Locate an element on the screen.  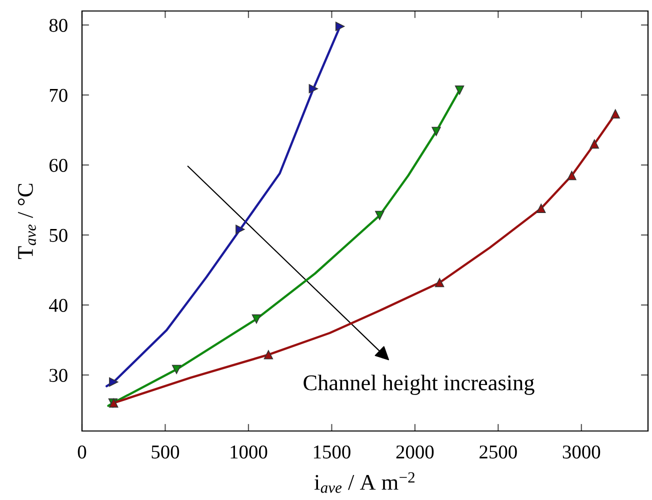
y-tick-label: 50 is located at coordinates (59, 235).